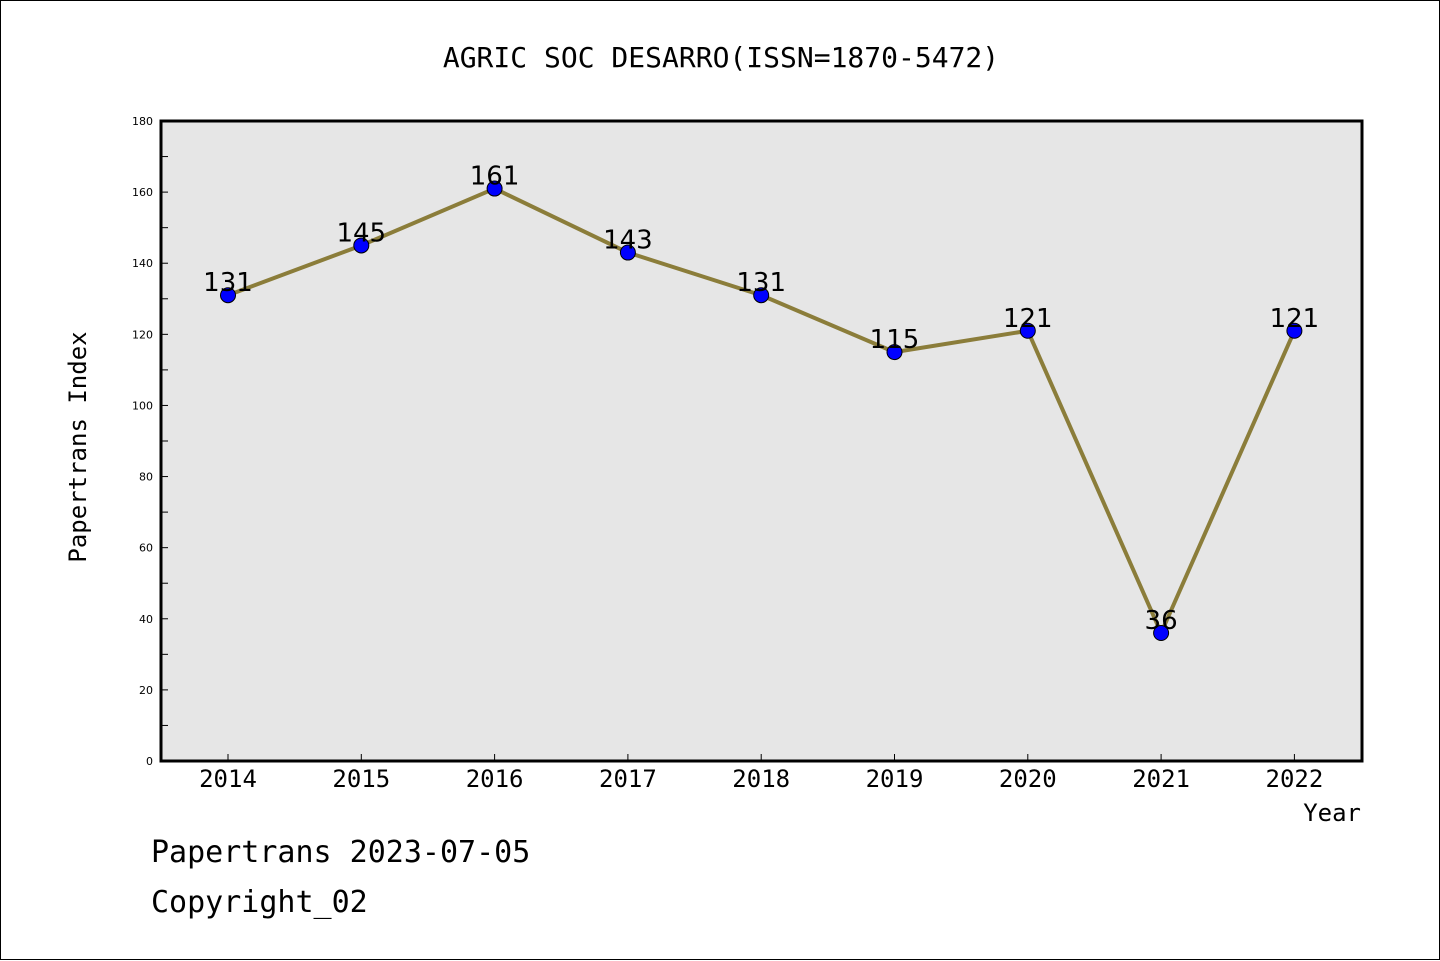  Describe the element at coordinates (146, 548) in the screenshot. I see `y-tick-label: 60` at that location.